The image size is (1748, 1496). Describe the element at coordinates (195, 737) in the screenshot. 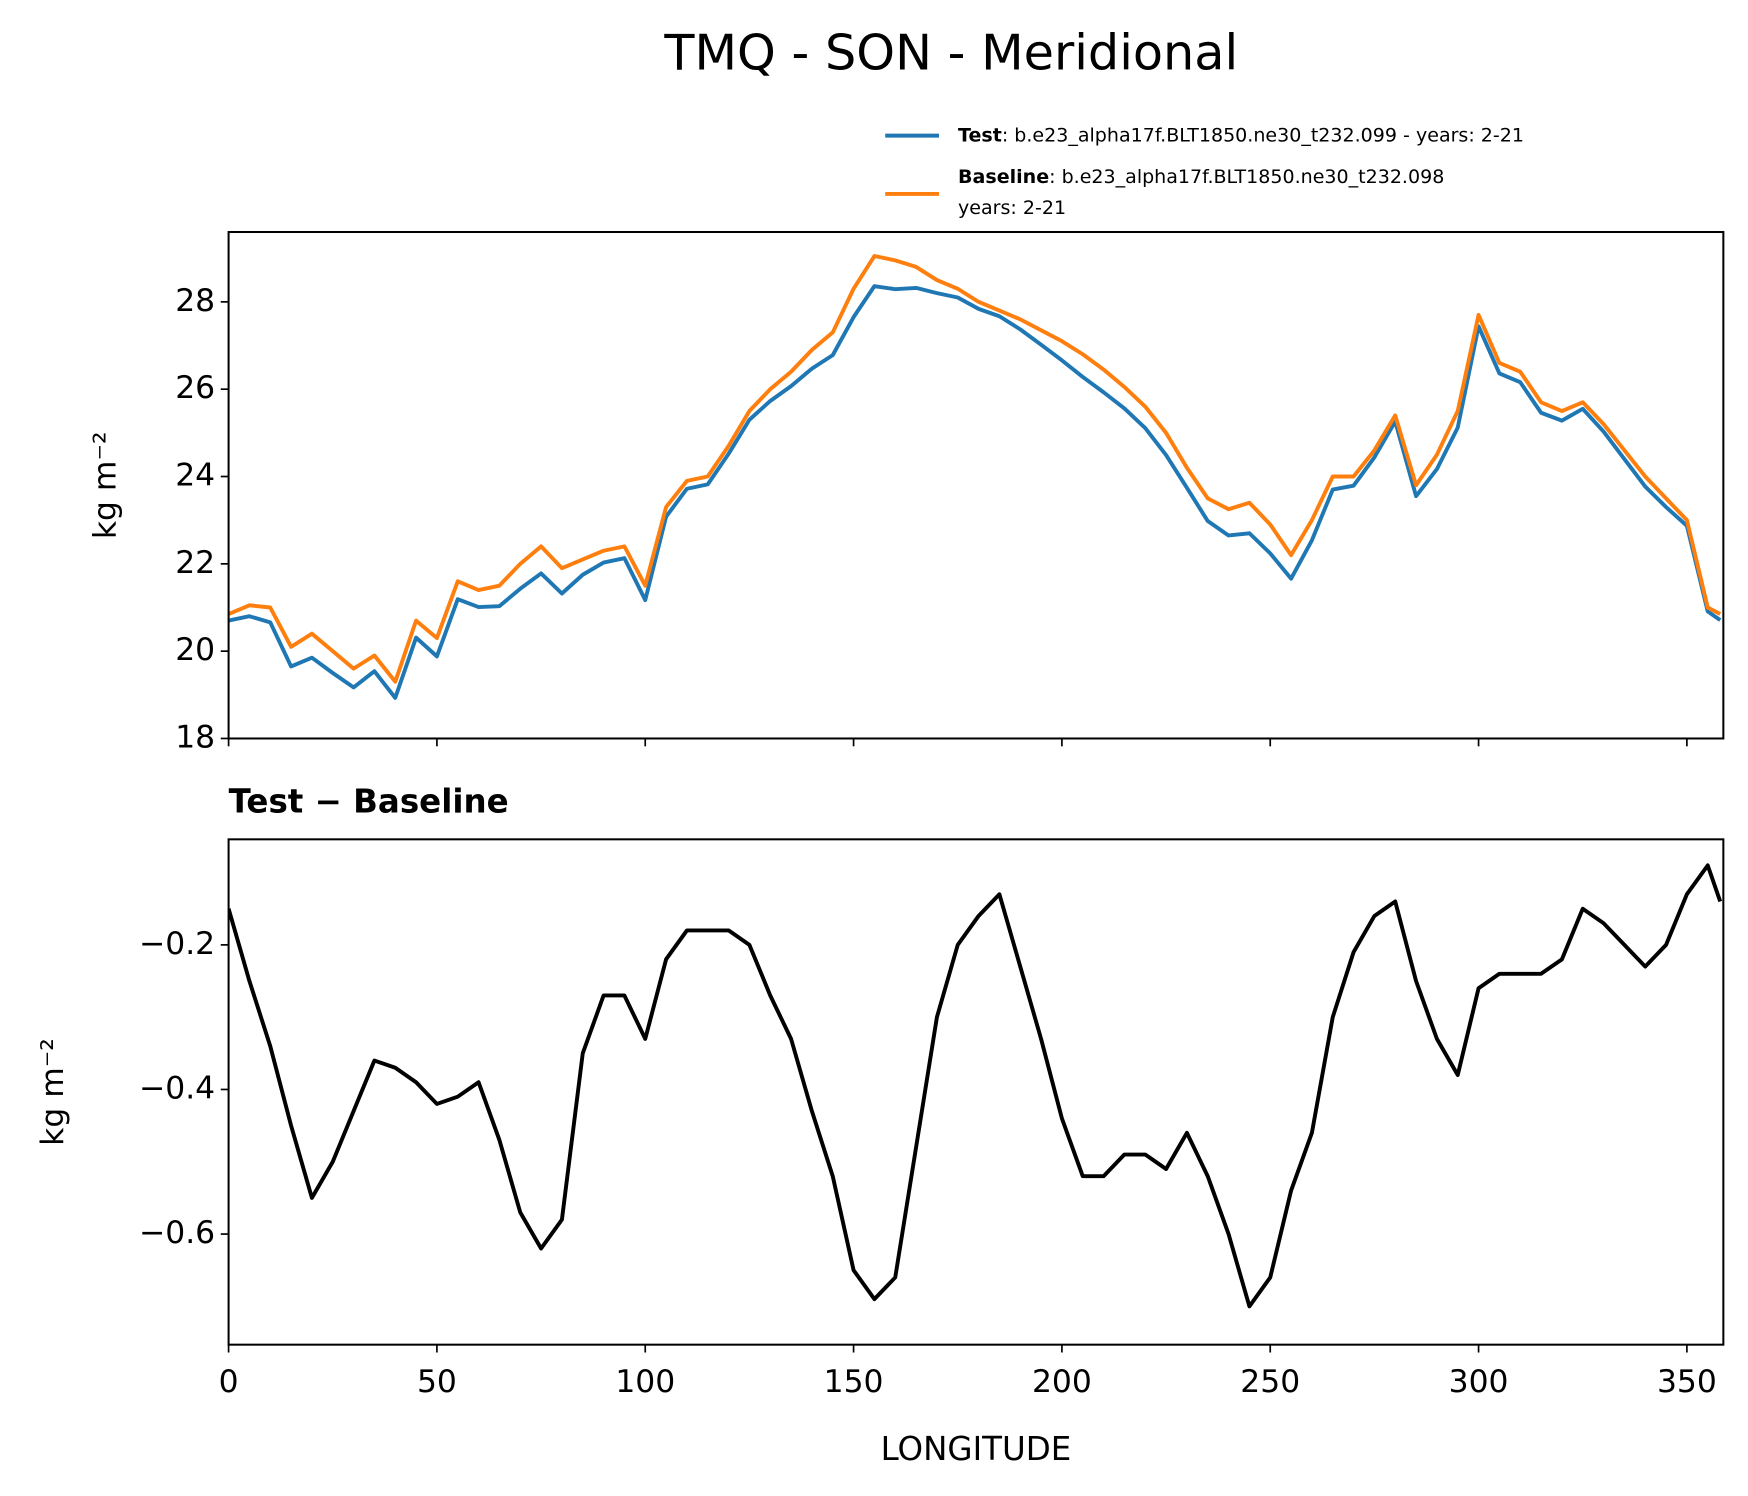

I see `y-tick-label: 18` at that location.